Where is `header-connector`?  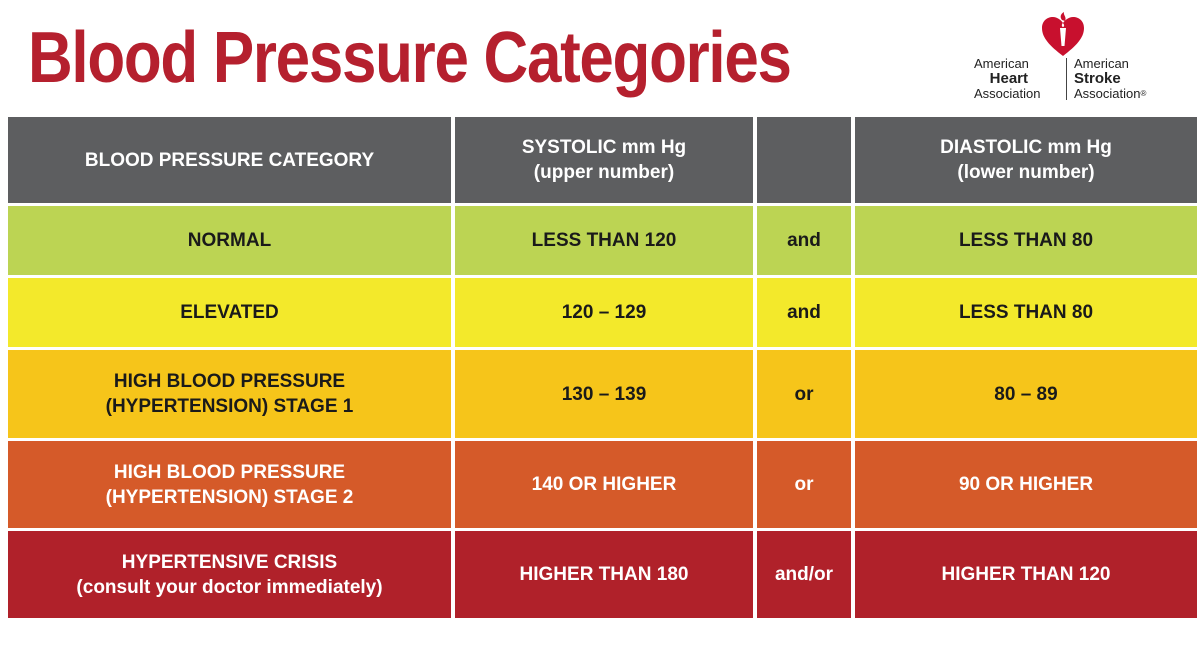 header-connector is located at coordinates (804, 160).